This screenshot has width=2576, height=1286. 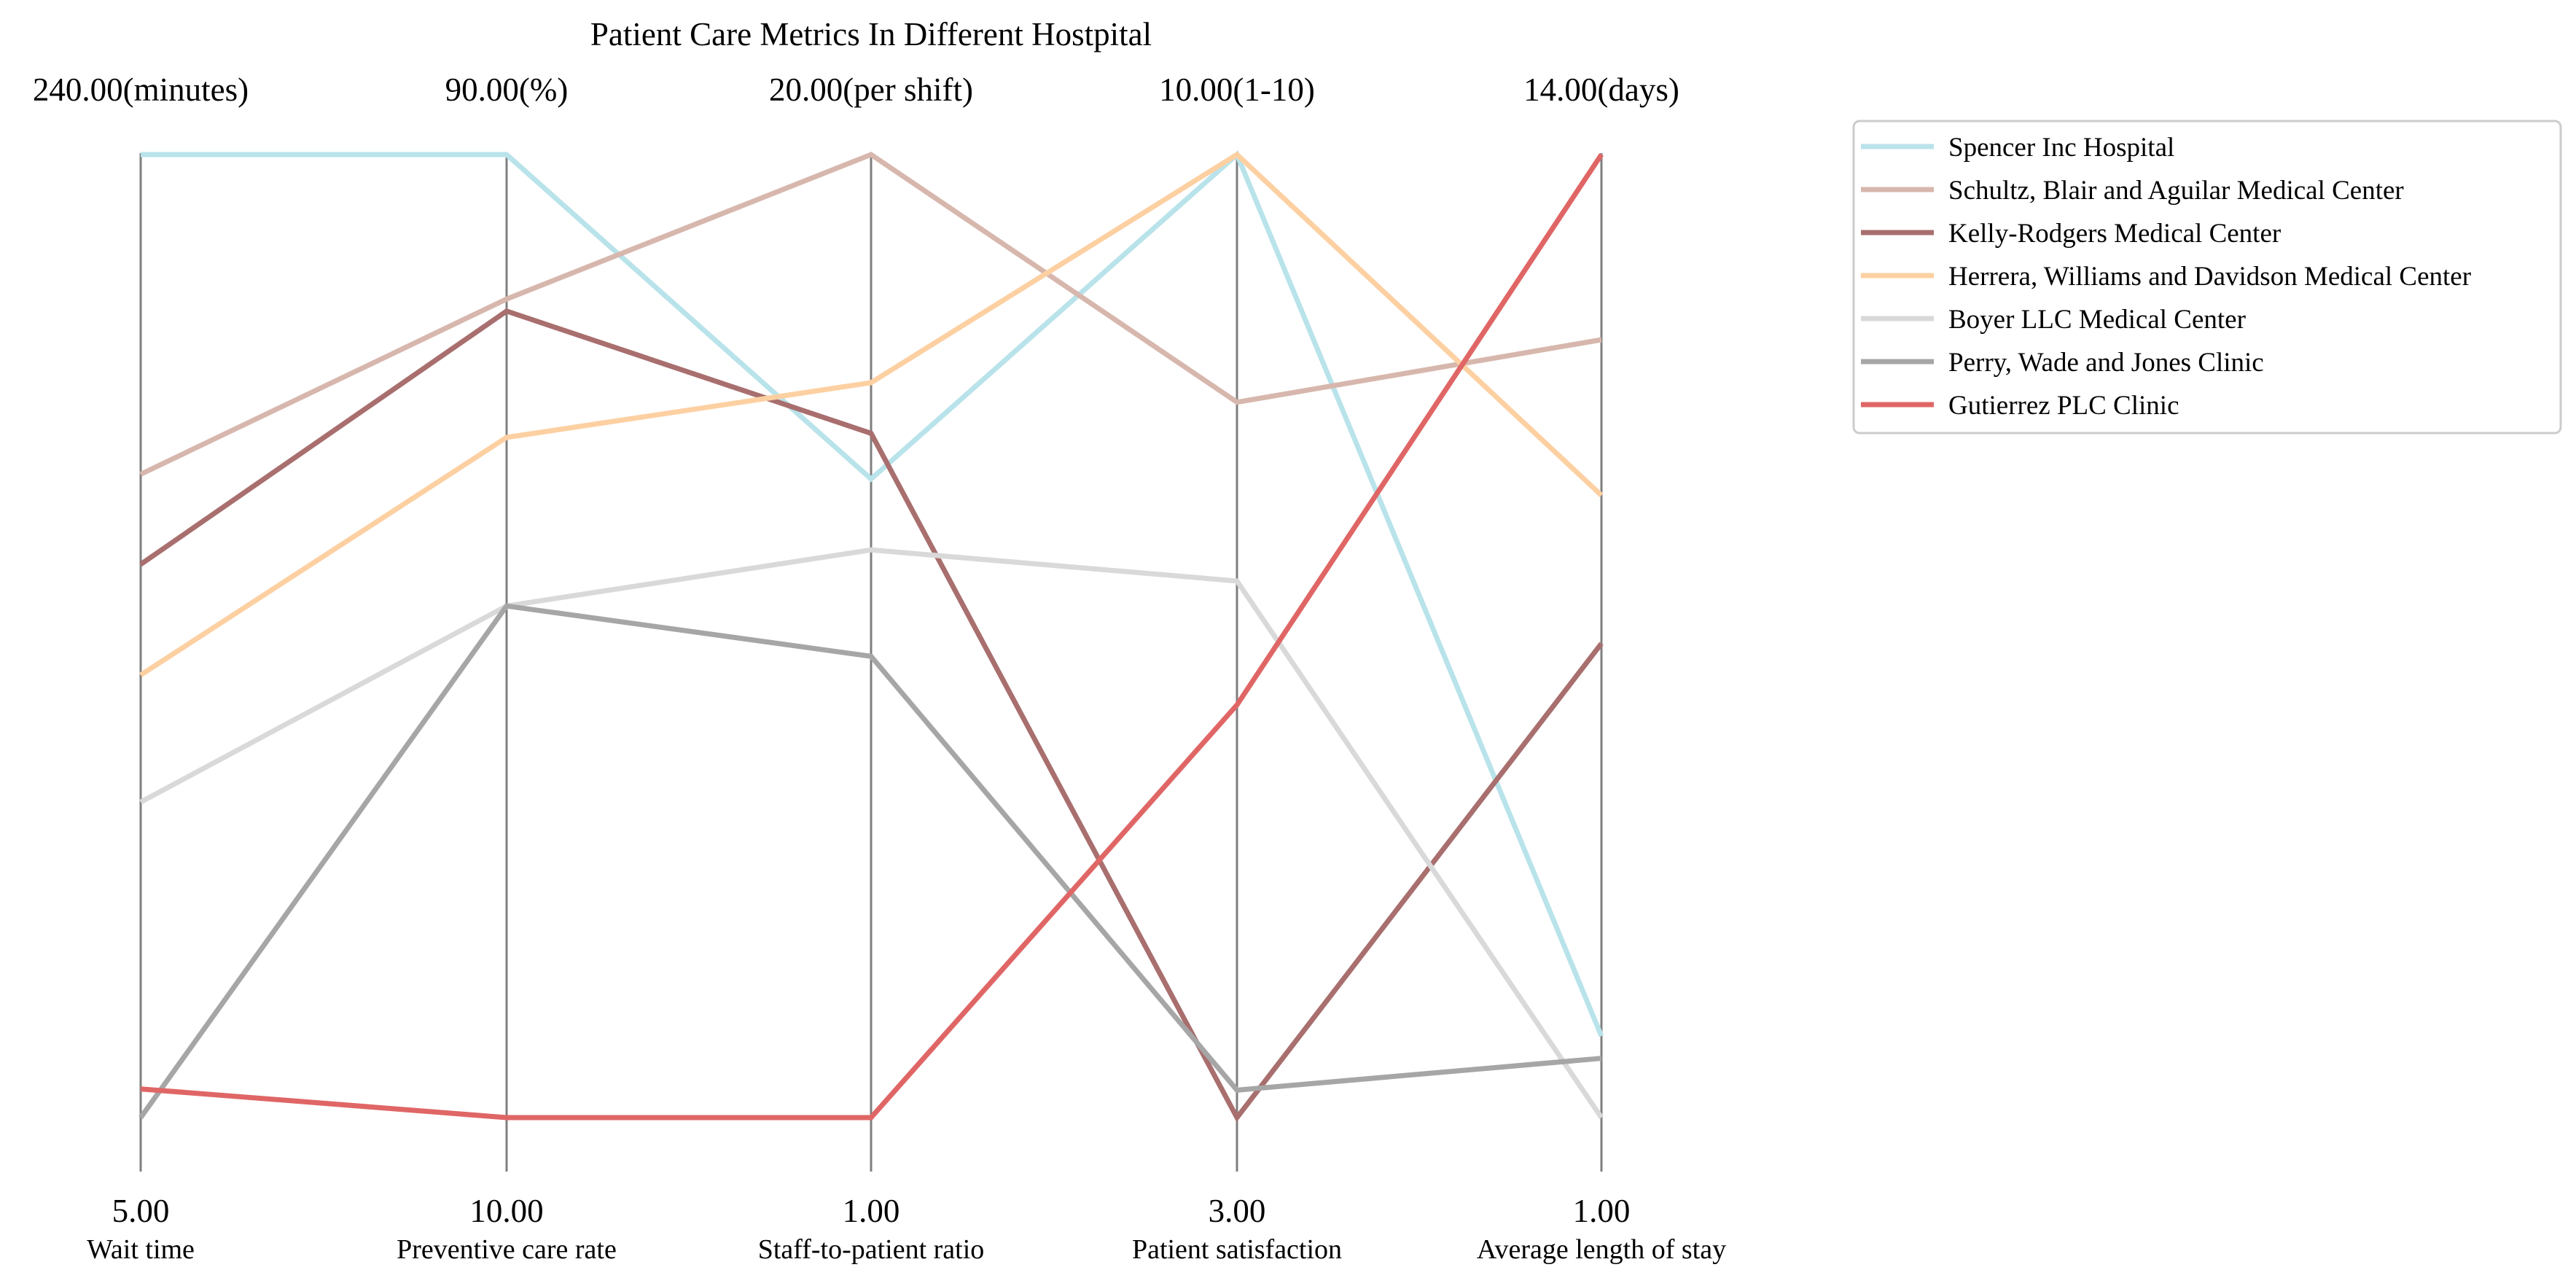 I want to click on axis-name-label: Staff-to-patient ratio, so click(x=871, y=1249).